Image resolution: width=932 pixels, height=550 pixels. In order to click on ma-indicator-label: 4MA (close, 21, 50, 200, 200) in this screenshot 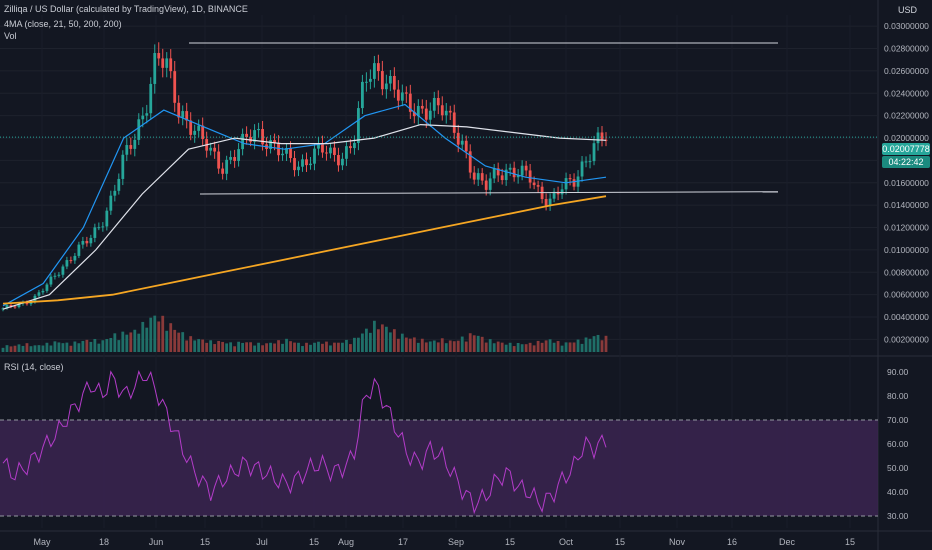, I will do `click(63, 24)`.